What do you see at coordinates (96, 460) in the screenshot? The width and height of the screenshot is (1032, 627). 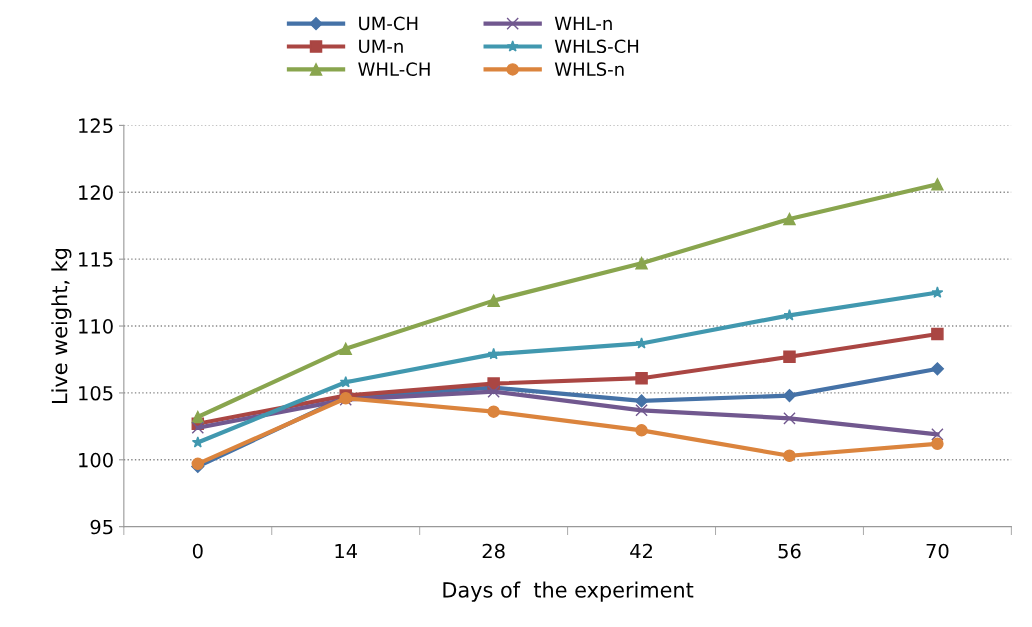 I see `y-tick-label: 100` at bounding box center [96, 460].